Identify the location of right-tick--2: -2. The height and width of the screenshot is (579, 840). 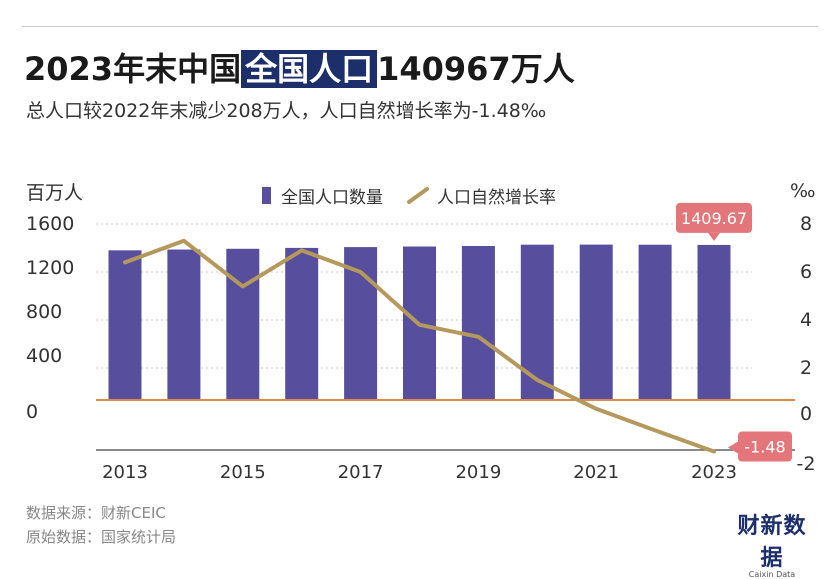
(806, 464).